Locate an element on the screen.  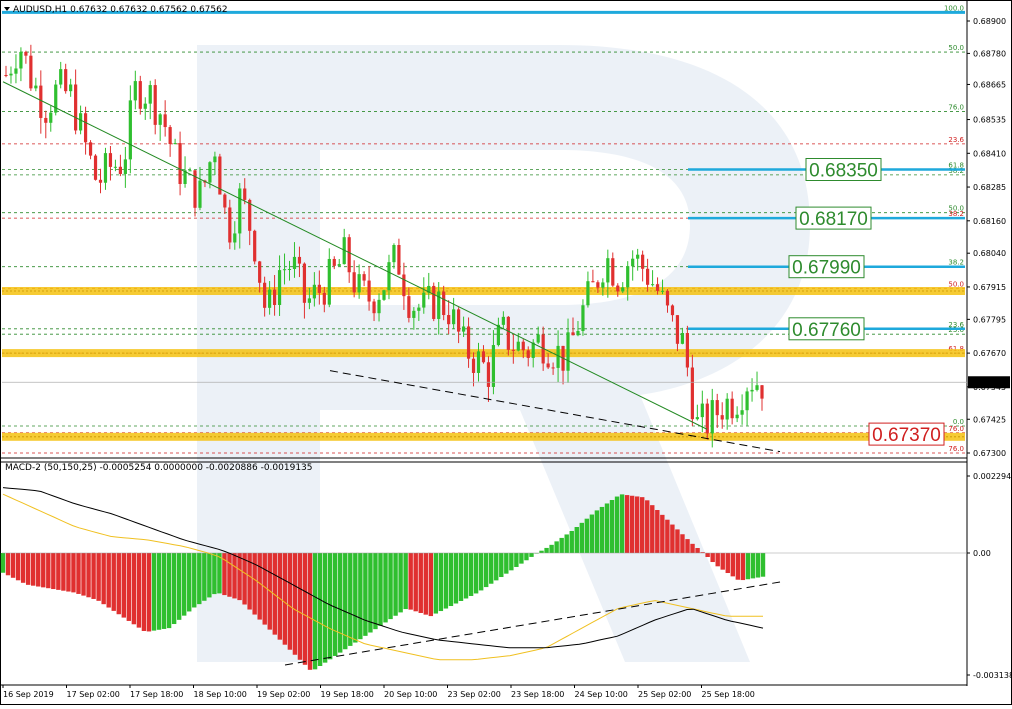
price-tick-label: 0.68900 is located at coordinates (989, 21).